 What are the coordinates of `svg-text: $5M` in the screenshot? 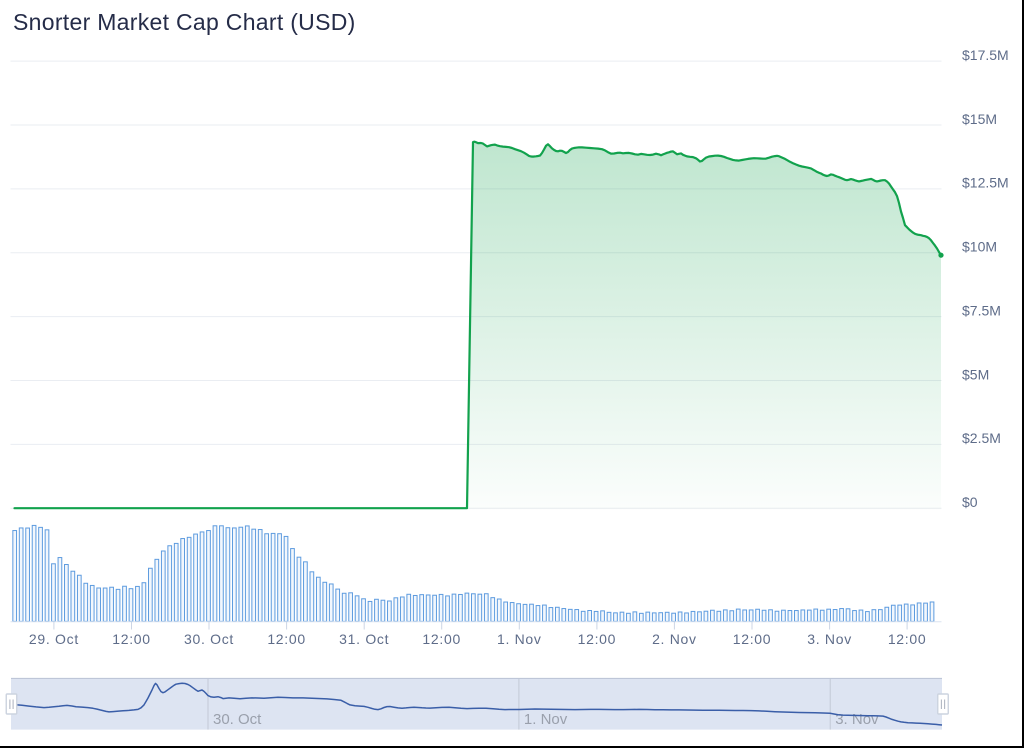 It's located at (975, 374).